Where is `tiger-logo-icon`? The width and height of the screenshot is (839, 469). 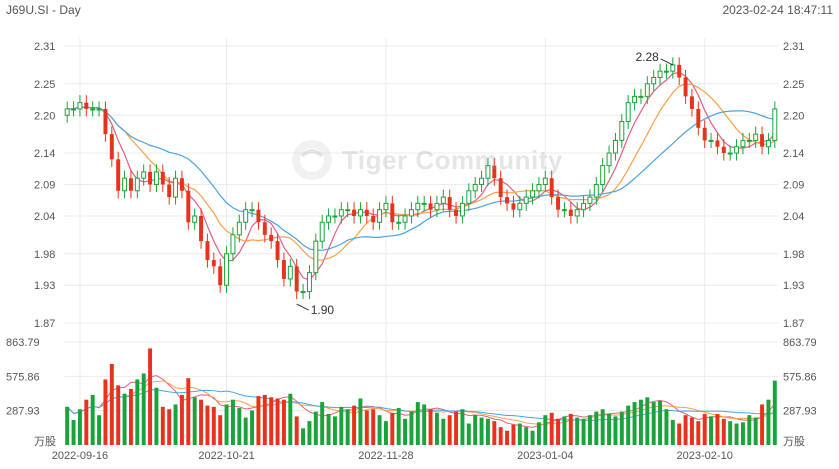 tiger-logo-icon is located at coordinates (312, 160).